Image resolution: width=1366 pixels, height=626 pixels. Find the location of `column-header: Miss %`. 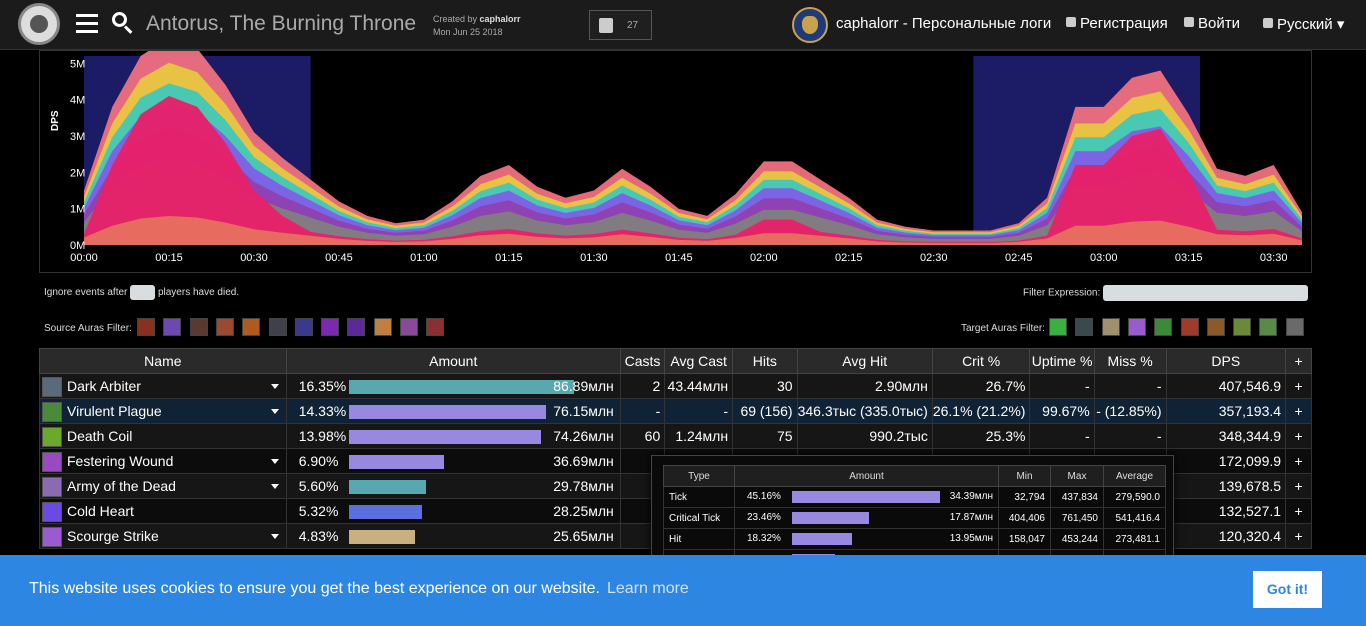

column-header: Miss % is located at coordinates (1130, 361).